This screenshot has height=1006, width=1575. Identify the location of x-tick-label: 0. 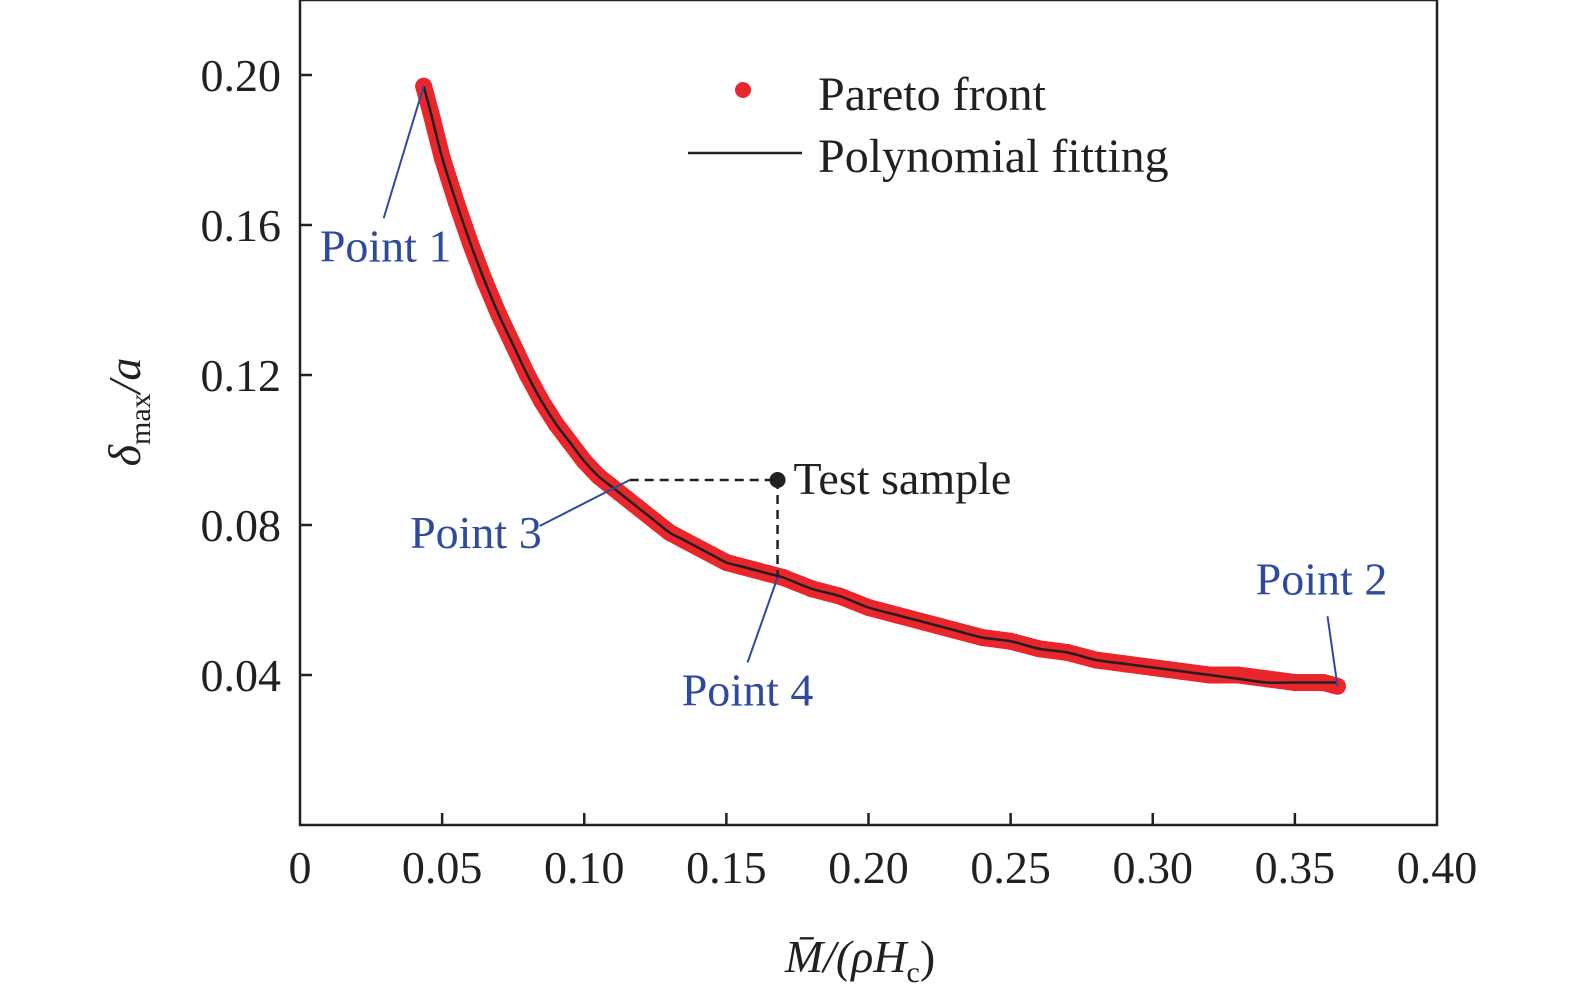
(300, 867).